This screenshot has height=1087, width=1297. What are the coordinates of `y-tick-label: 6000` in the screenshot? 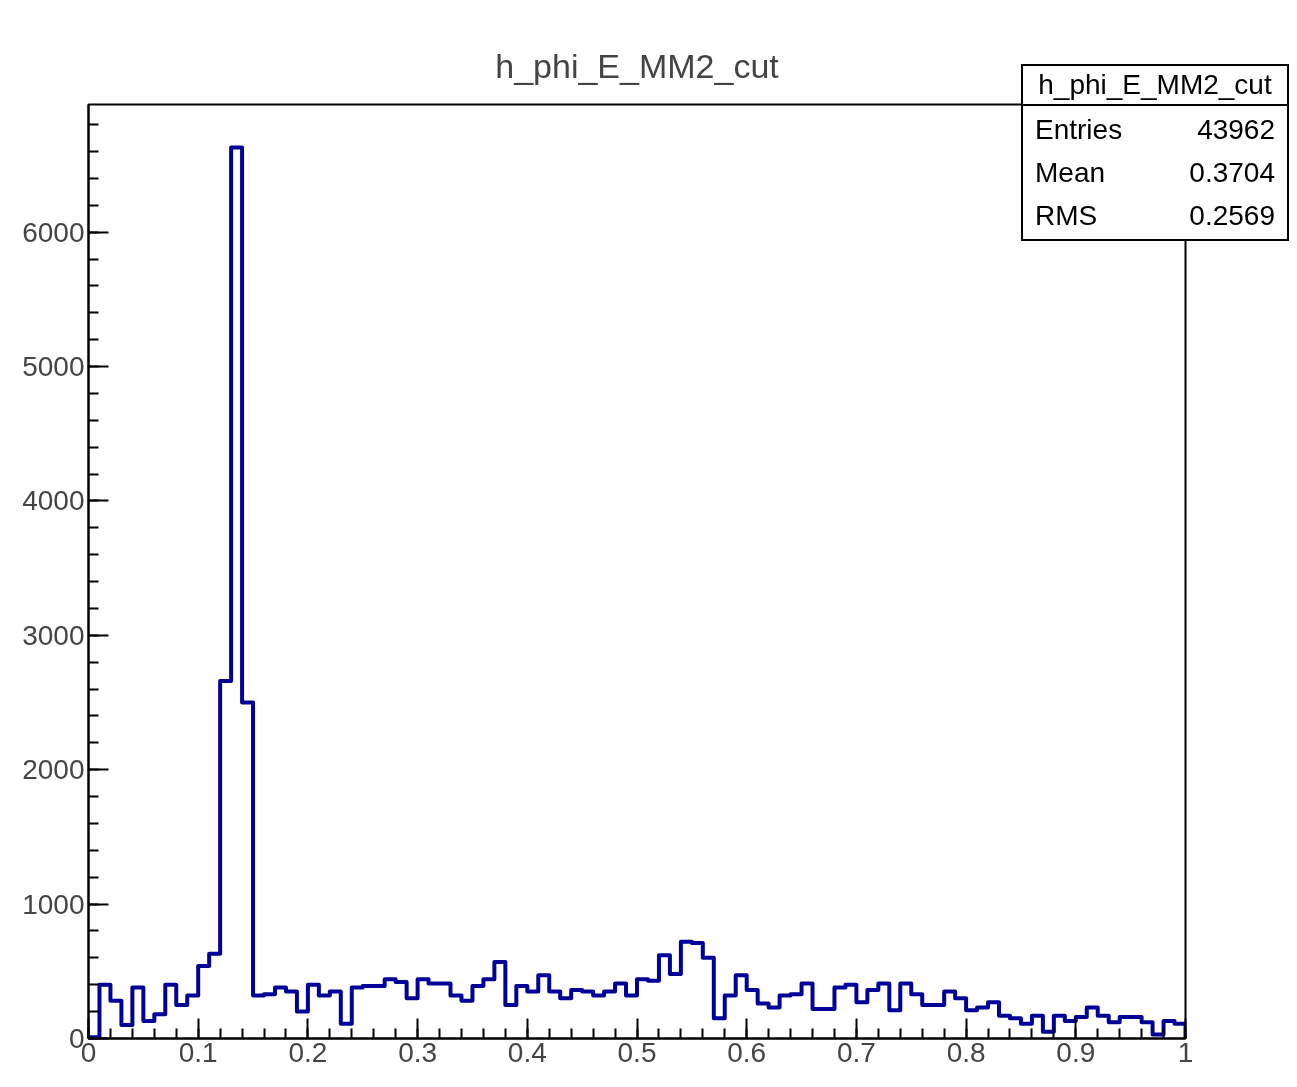 It's located at (53, 232).